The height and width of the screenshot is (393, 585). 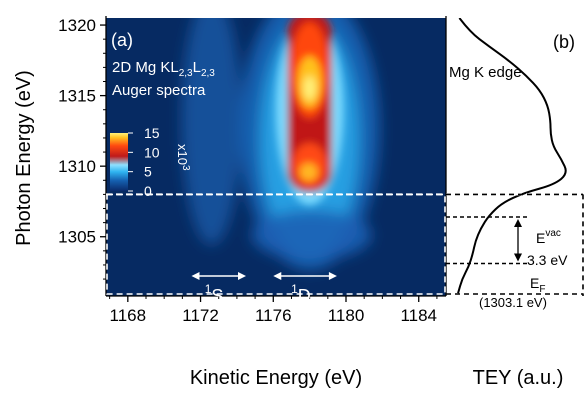 I want to click on heatmap-core, so click(x=309, y=111).